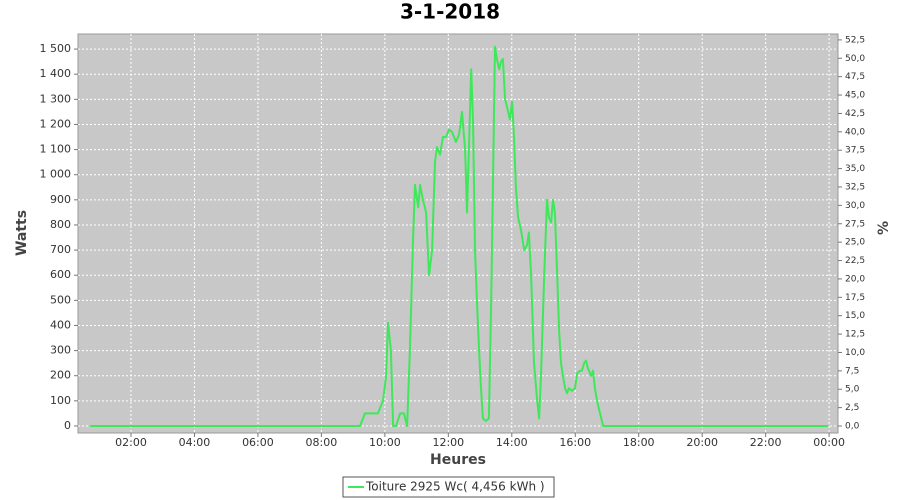  Describe the element at coordinates (855, 96) in the screenshot. I see `y2-tick-label: 45,0` at that location.